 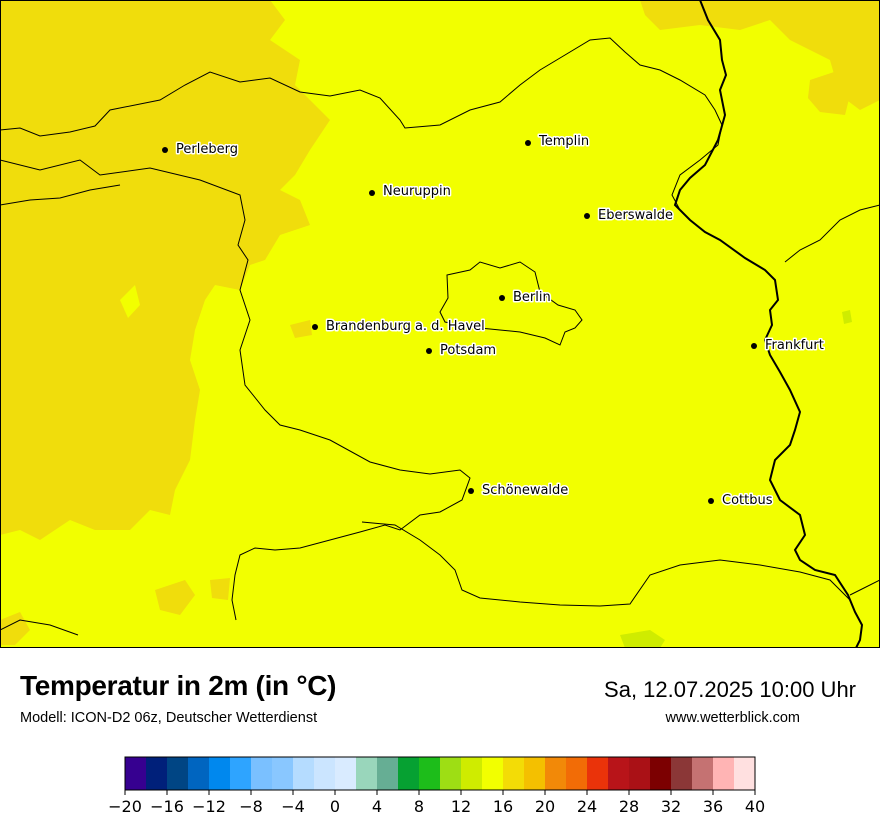 What do you see at coordinates (468, 350) in the screenshot?
I see `city-label: Potsdam` at bounding box center [468, 350].